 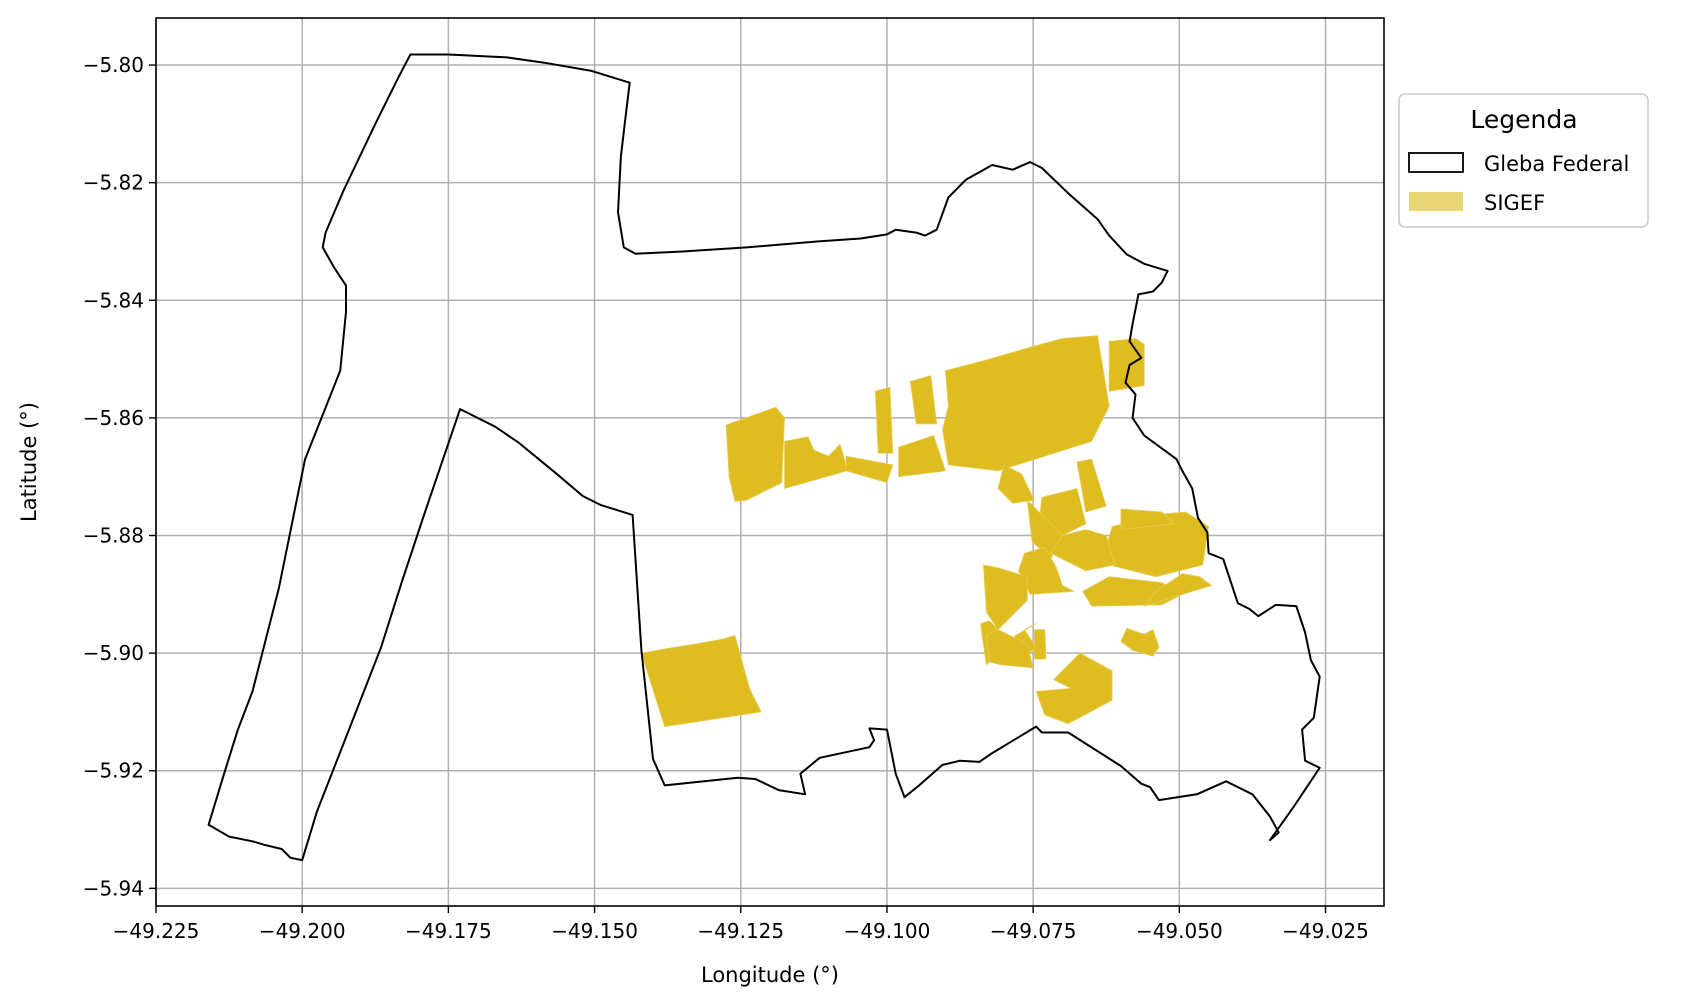 I want to click on x-tick-label: −49.100, so click(x=887, y=931).